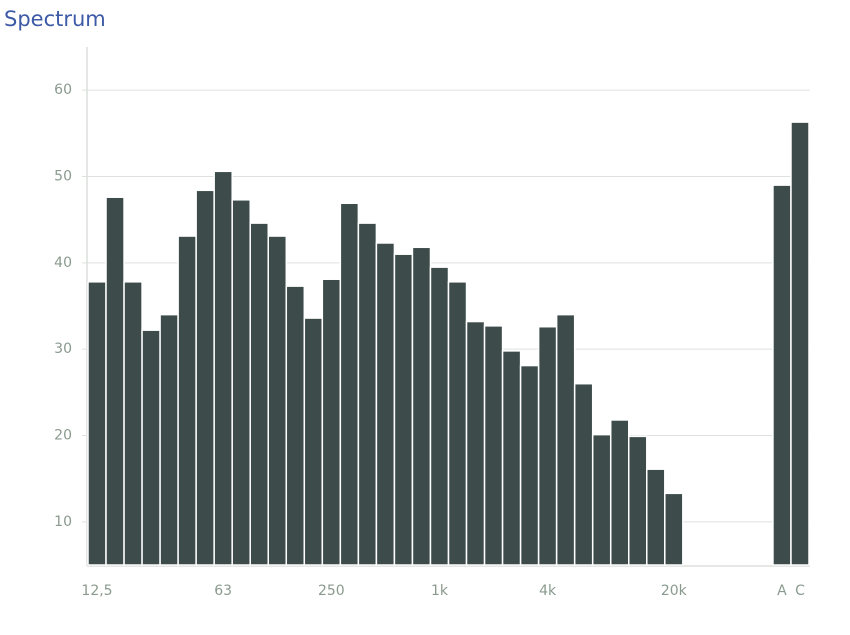 Image resolution: width=850 pixels, height=635 pixels. Describe the element at coordinates (96, 591) in the screenshot. I see `x-tick-label: 12,5` at that location.